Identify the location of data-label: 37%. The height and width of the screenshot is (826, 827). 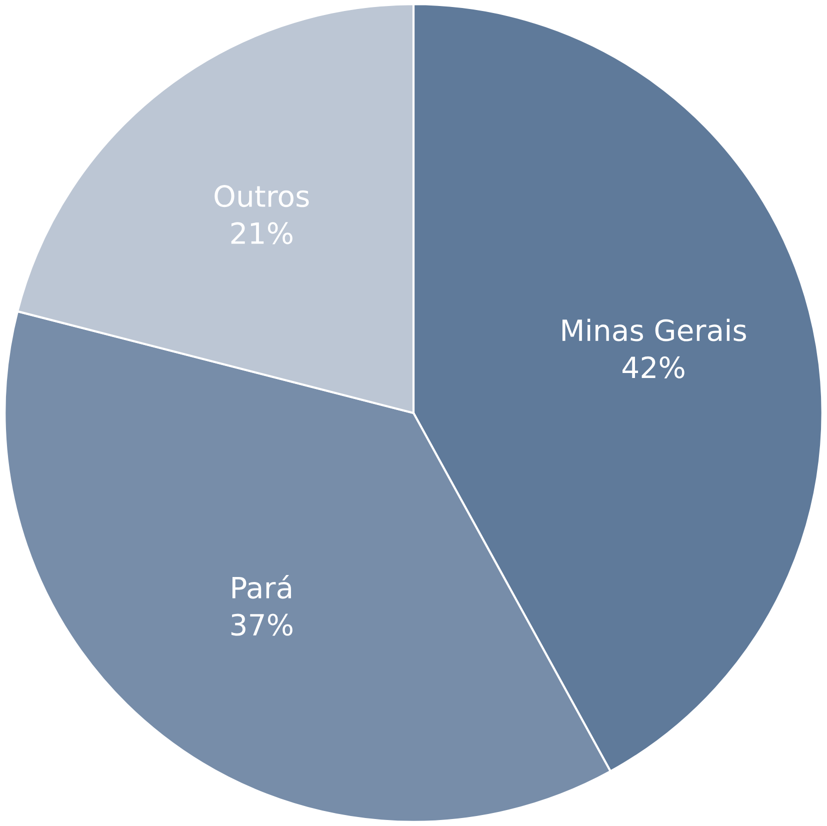
(261, 625).